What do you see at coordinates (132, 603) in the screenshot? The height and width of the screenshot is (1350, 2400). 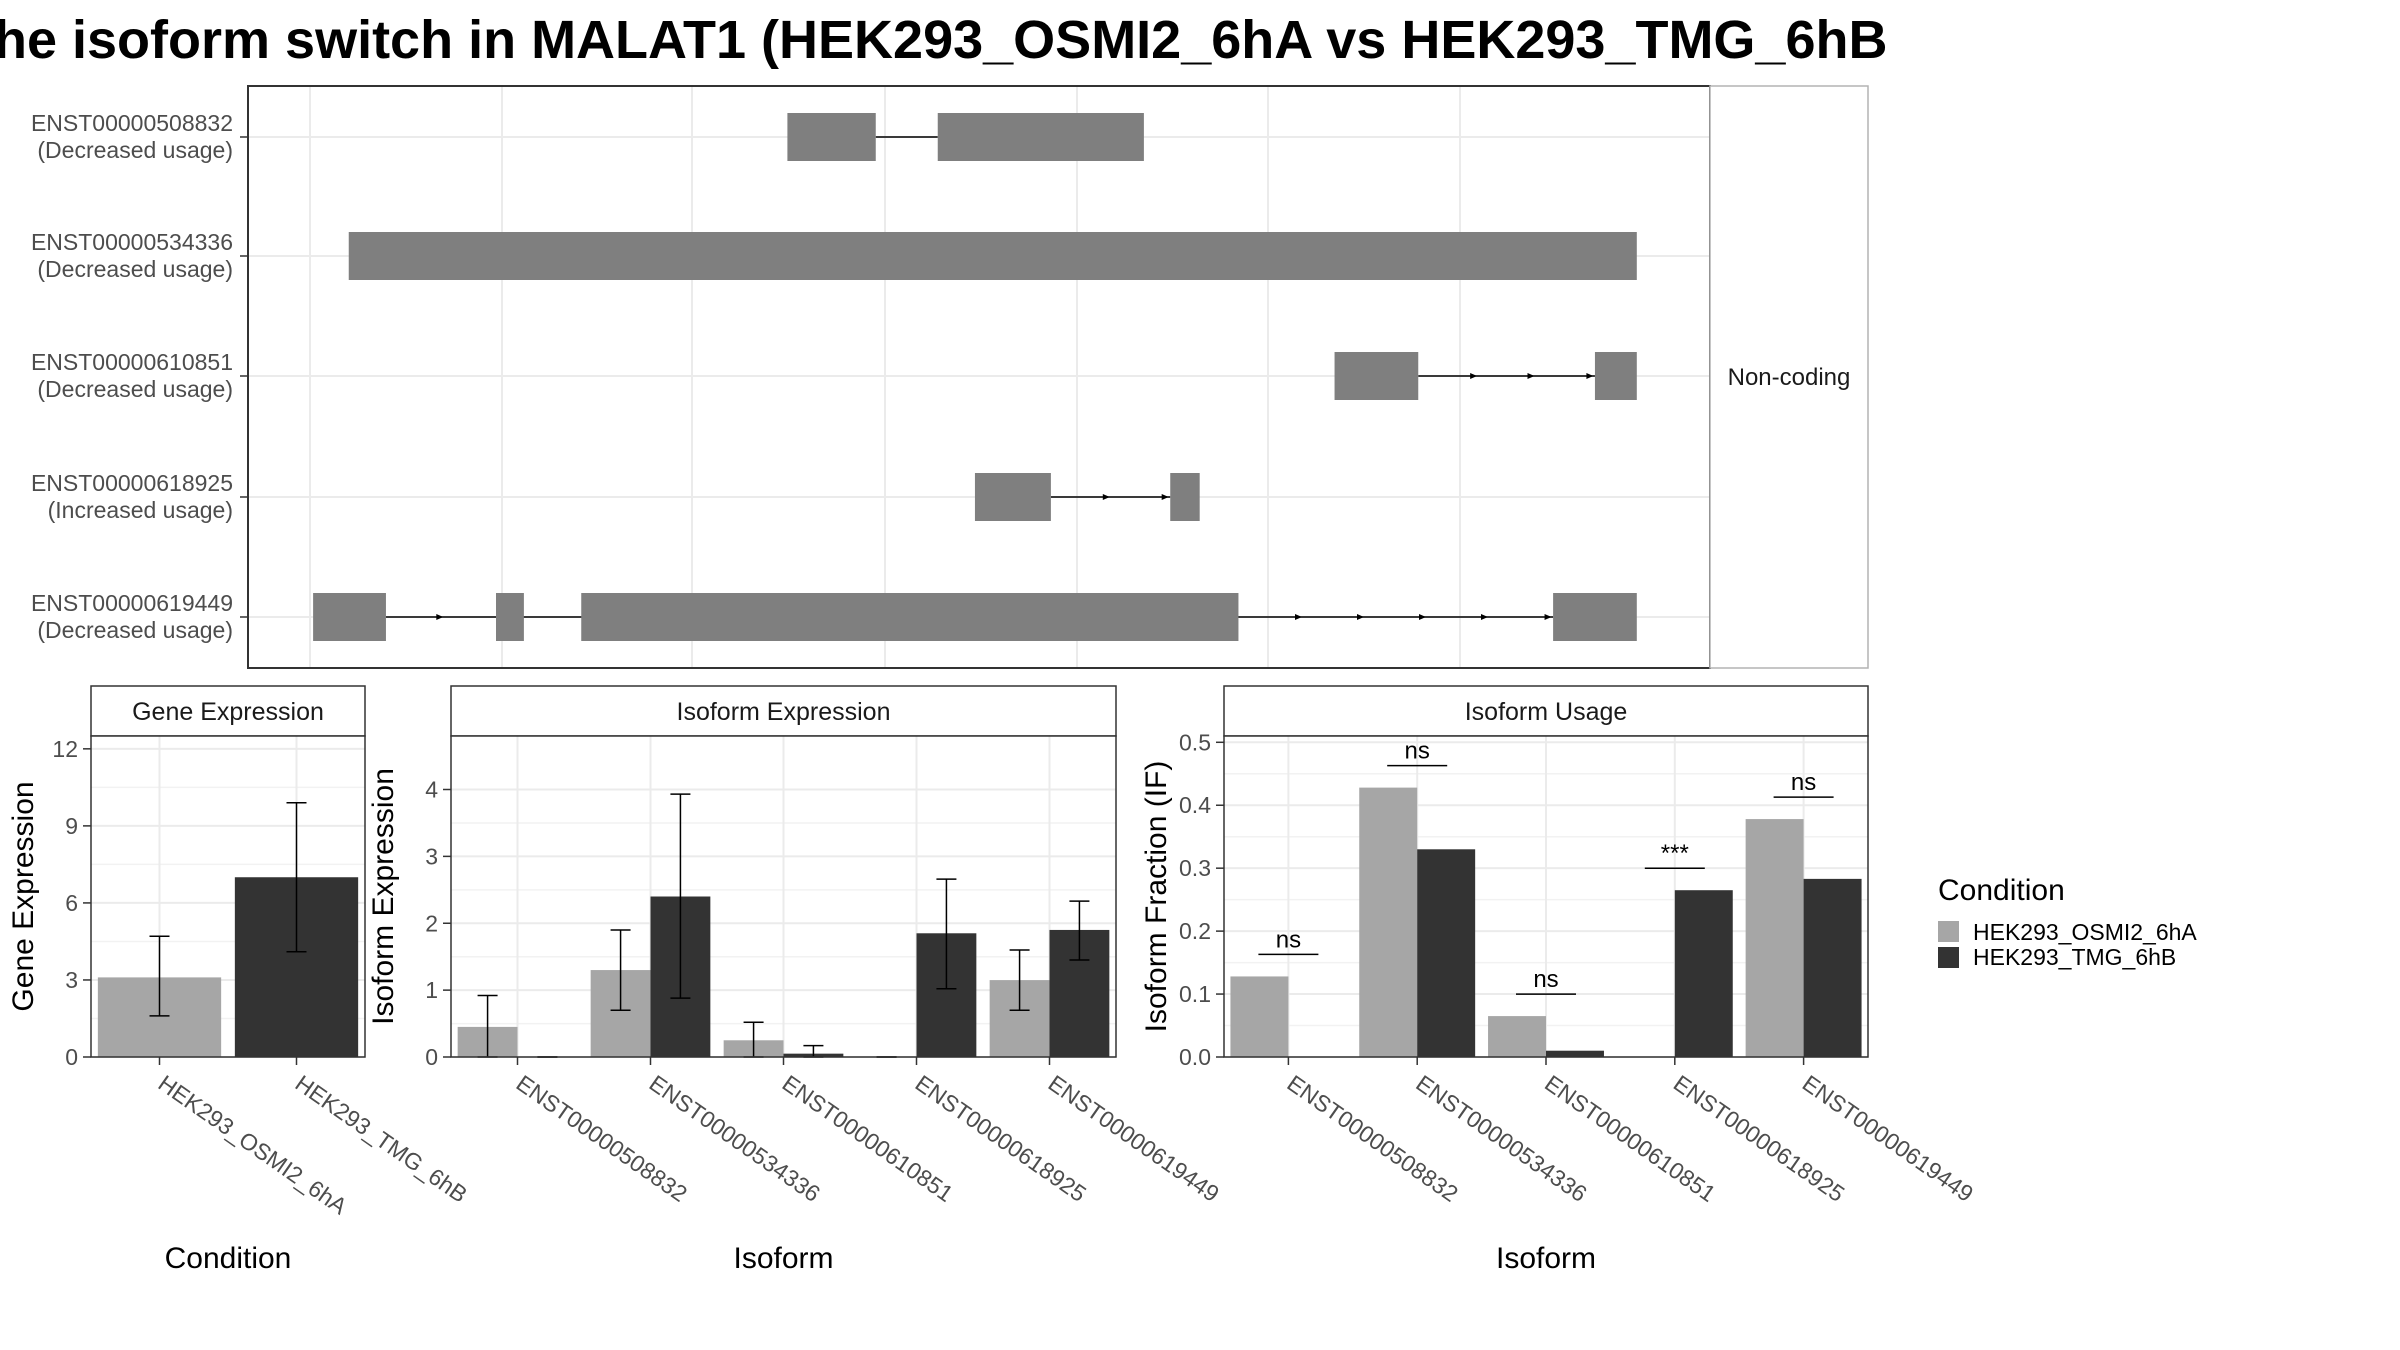 I see `transcript-id-label: ENST00000619449` at bounding box center [132, 603].